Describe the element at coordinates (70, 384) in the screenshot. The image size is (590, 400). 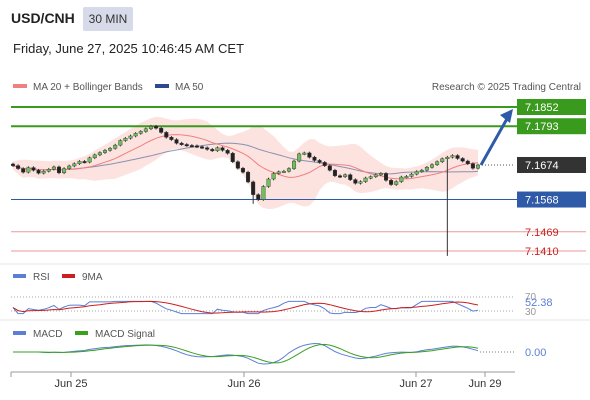
I see `x-tick-label: Jun 25` at that location.